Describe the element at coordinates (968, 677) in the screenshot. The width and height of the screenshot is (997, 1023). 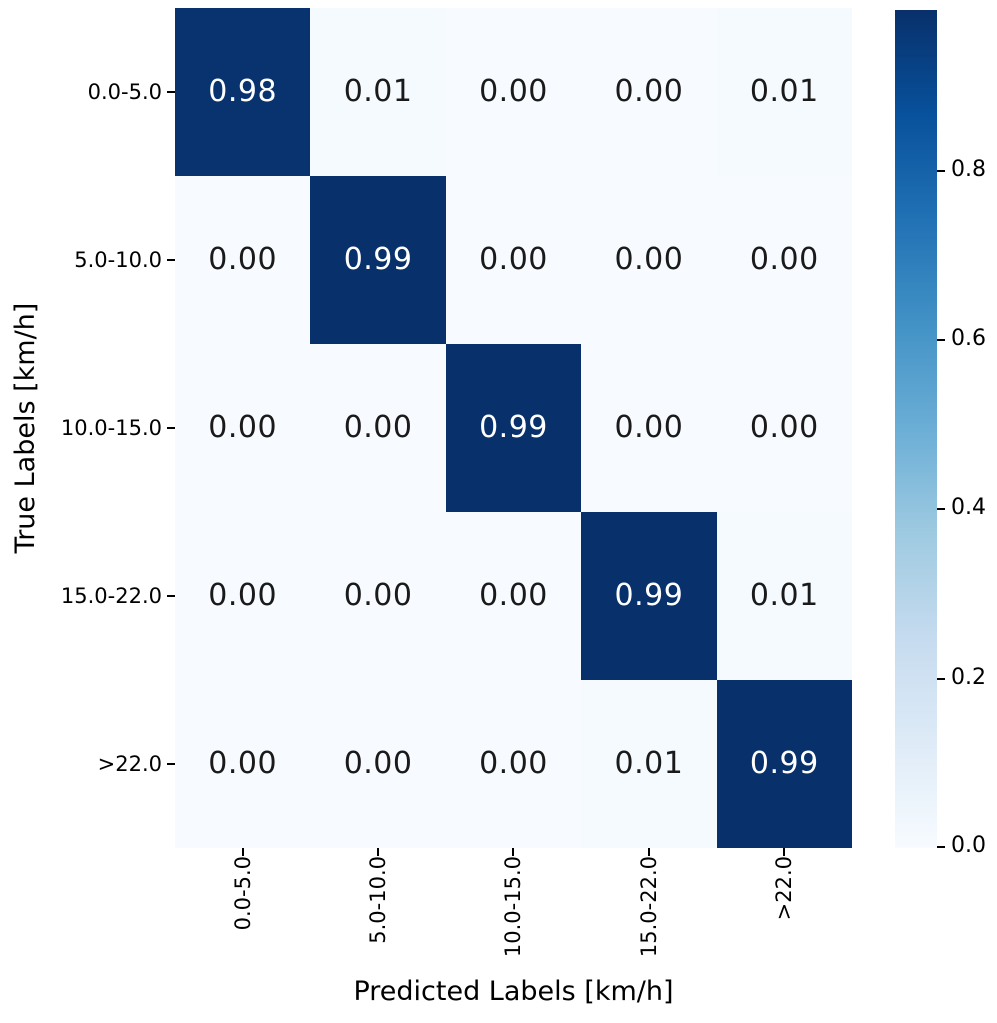
I see `colorbar-tick-label: 0.2` at that location.